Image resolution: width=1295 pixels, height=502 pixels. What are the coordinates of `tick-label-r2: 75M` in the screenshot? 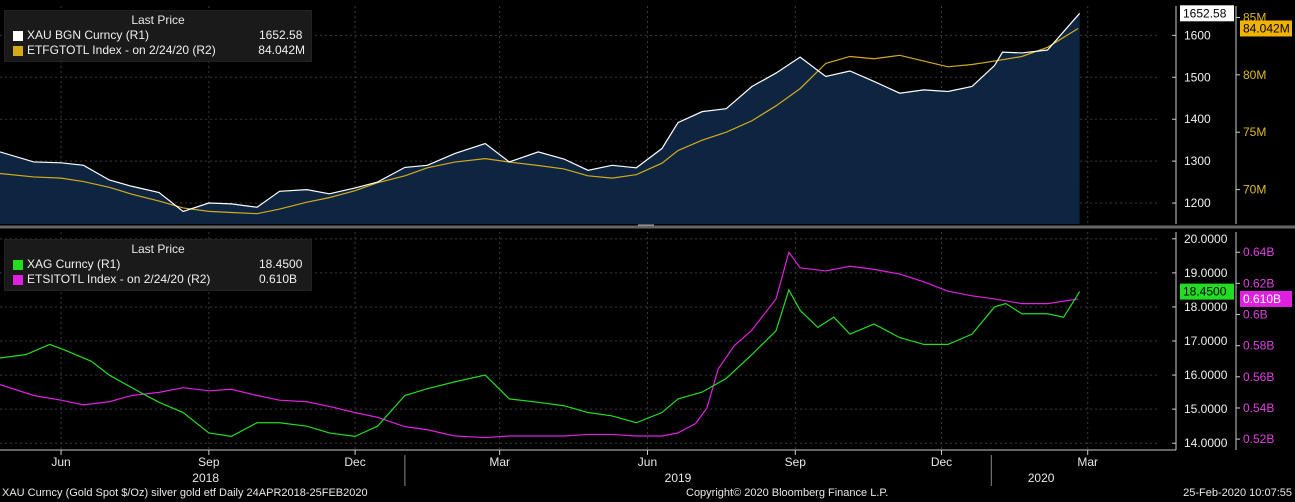 It's located at (1254, 132).